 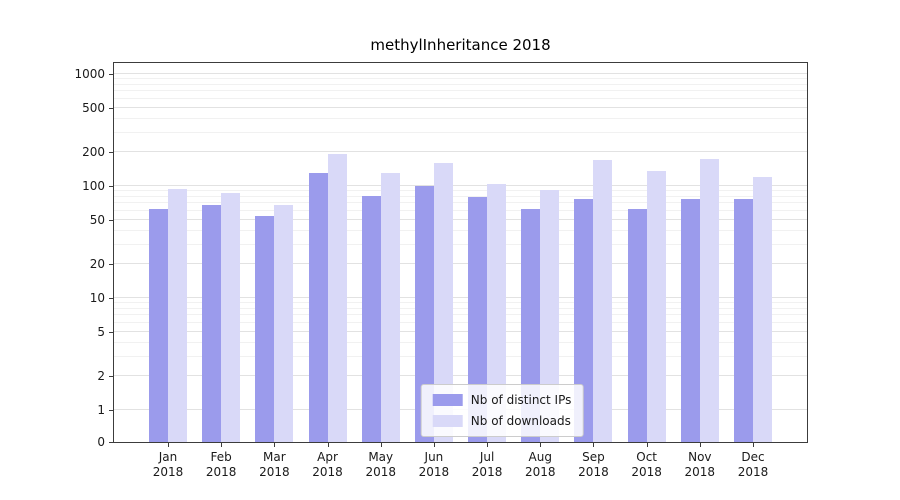 What do you see at coordinates (478, 319) in the screenshot?
I see `bar-distinct-ips-jul` at bounding box center [478, 319].